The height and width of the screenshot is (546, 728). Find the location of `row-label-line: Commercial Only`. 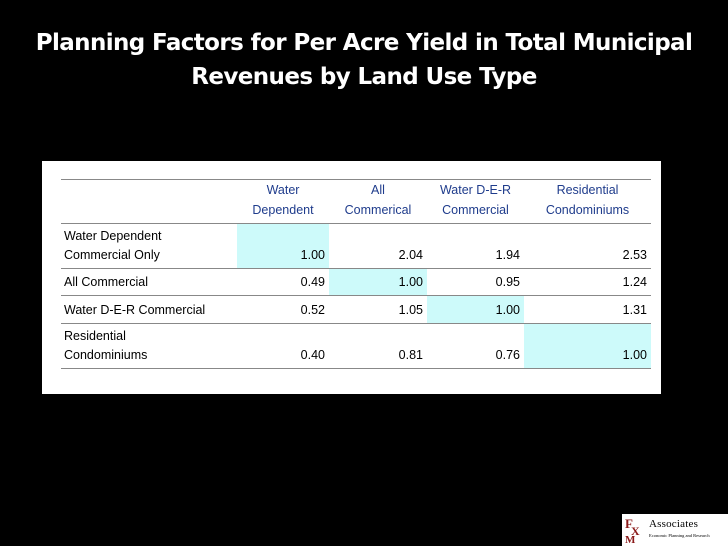

row-label-line: Commercial Only is located at coordinates (112, 255).